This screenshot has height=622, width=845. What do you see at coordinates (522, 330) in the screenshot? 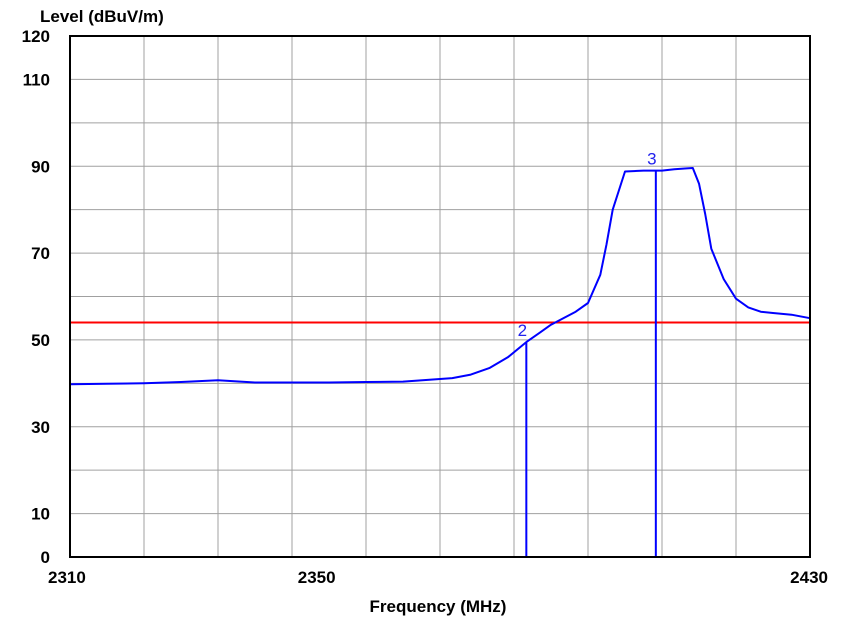
I see `marker-label: 2` at bounding box center [522, 330].